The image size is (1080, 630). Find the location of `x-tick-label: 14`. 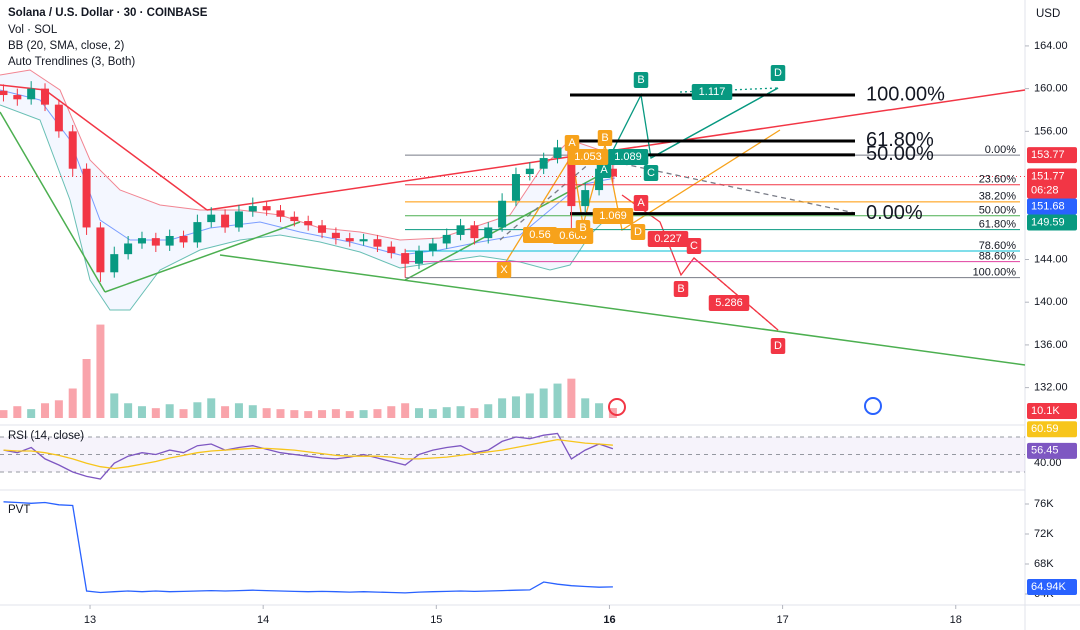

x-tick-label: 14 is located at coordinates (263, 620).